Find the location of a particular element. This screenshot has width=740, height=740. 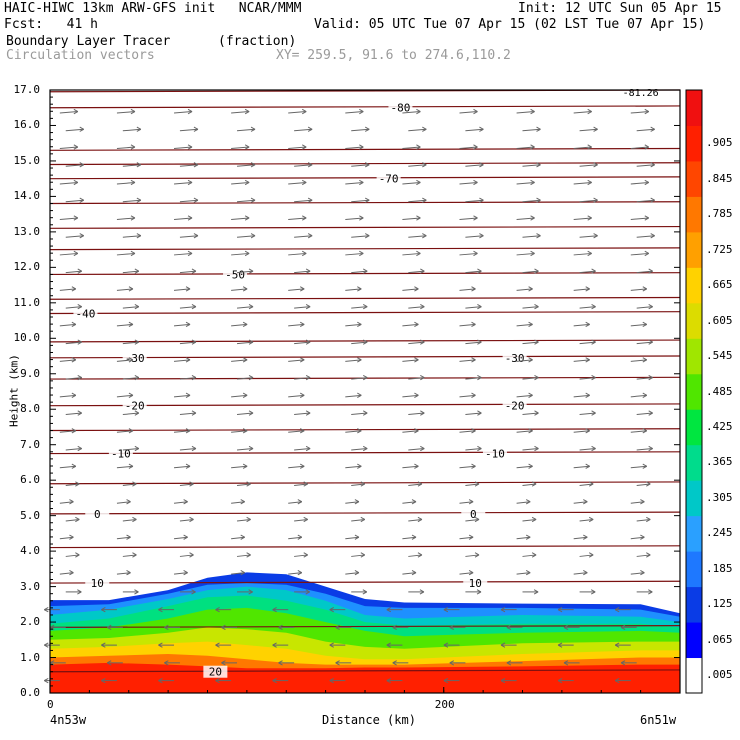

x-tick-label: 200 is located at coordinates (444, 704).